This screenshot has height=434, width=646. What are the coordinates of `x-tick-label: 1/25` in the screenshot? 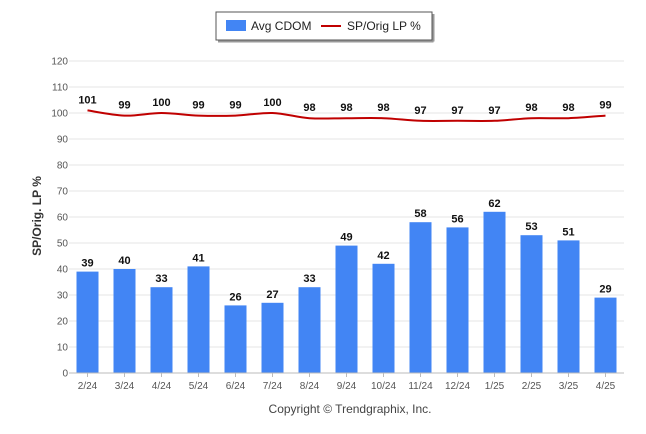 It's located at (495, 386).